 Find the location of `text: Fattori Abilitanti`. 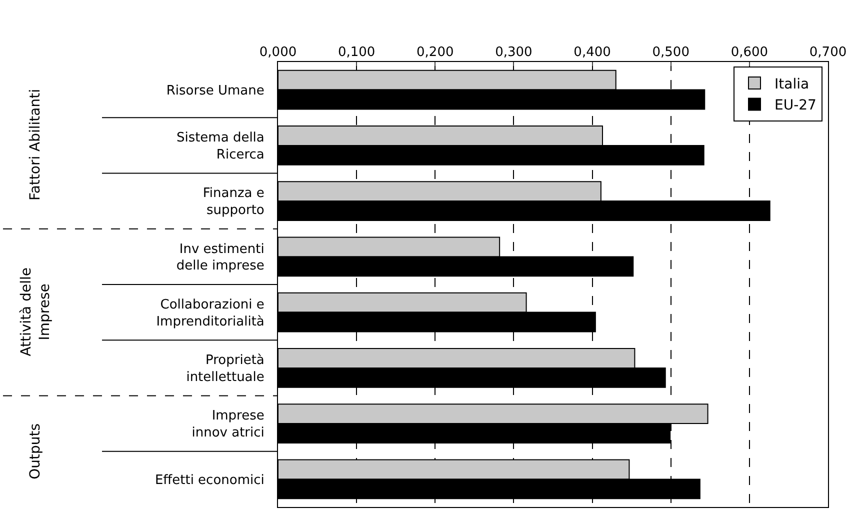

text: Fattori Abilitanti is located at coordinates (36, 144).